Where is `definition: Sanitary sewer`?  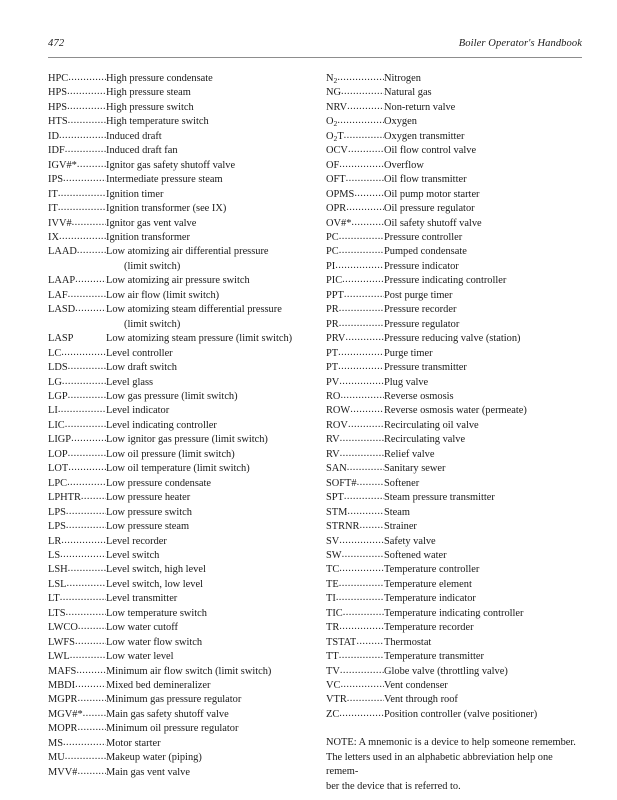 definition: Sanitary sewer is located at coordinates (415, 469).